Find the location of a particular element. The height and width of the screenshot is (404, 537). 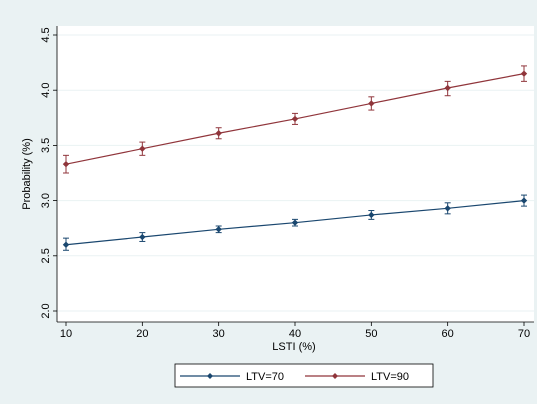

legend-box is located at coordinates (304, 375).